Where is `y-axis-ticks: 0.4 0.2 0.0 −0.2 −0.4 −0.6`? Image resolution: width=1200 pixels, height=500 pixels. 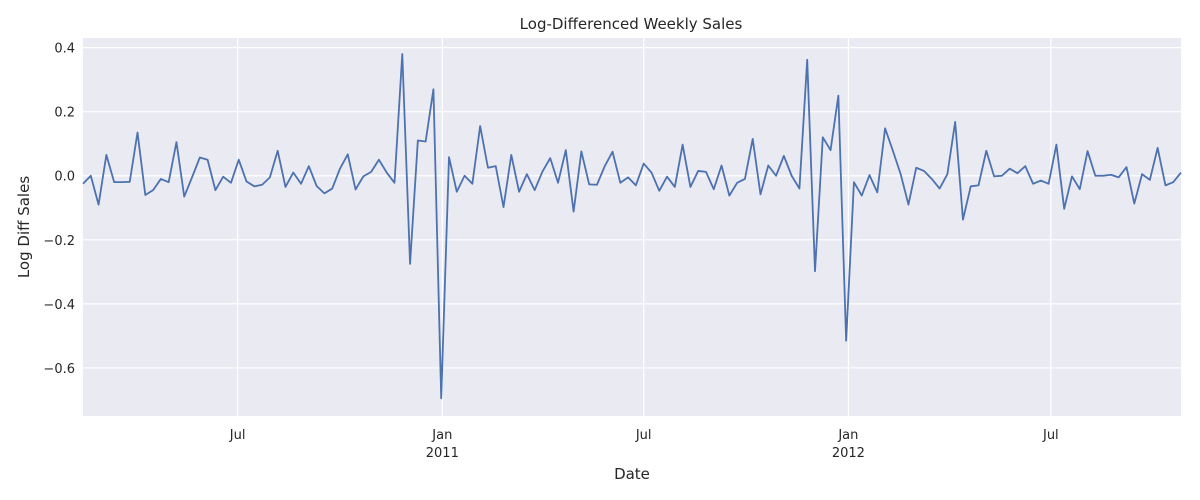 y-axis-ticks: 0.4 0.2 0.0 −0.2 −0.4 −0.6 is located at coordinates (59, 209).